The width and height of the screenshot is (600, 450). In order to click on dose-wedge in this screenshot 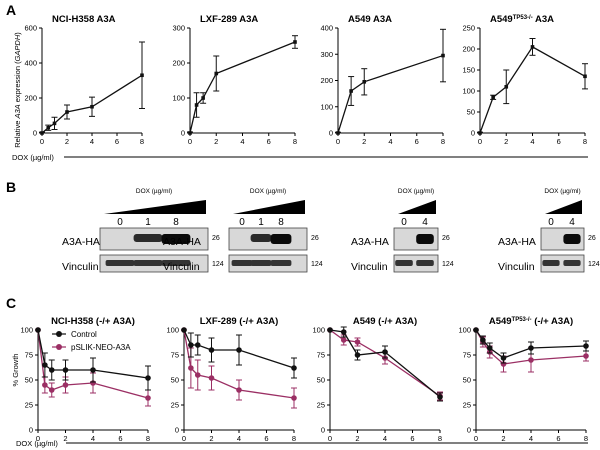, I will do `click(563, 207)`.